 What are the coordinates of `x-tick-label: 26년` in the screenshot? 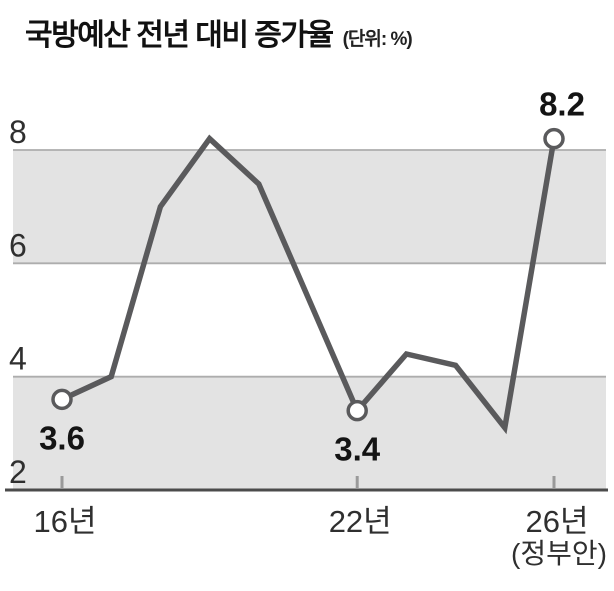 It's located at (556, 521).